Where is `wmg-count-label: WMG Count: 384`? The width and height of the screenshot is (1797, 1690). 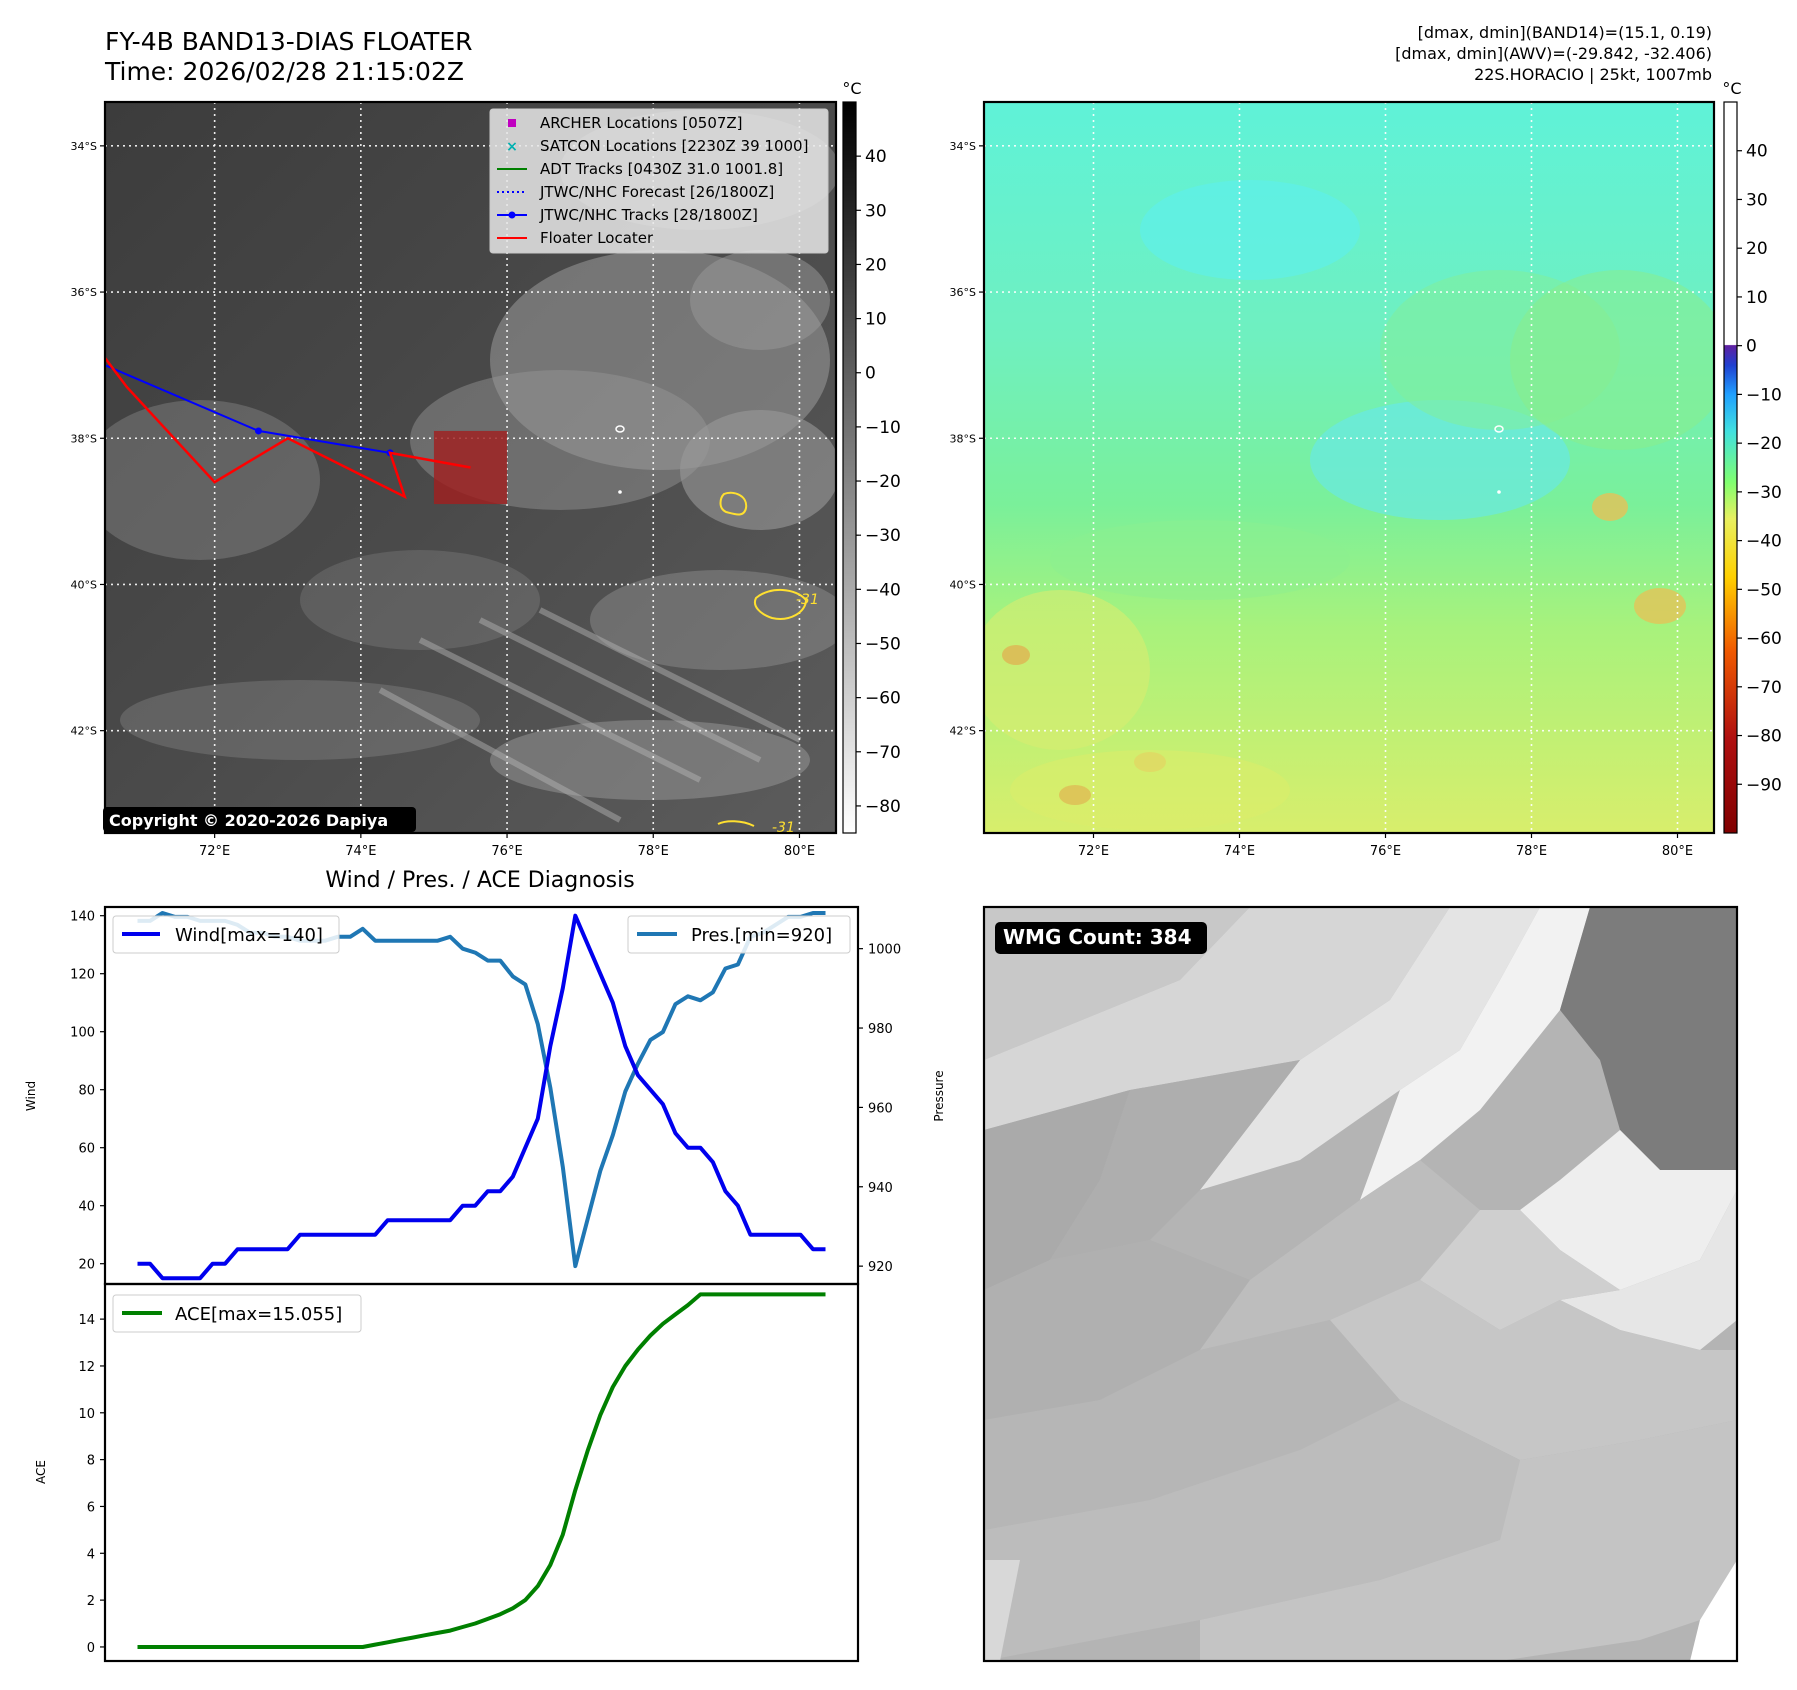
wmg-count-label: WMG Count: 384 is located at coordinates (1097, 937).